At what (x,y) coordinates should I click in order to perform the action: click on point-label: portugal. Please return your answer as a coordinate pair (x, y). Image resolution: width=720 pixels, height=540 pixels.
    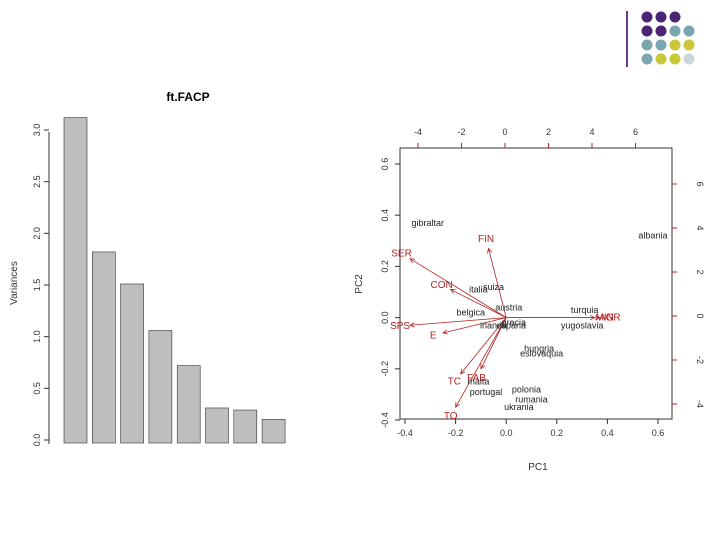
    Looking at the image, I should click on (486, 392).